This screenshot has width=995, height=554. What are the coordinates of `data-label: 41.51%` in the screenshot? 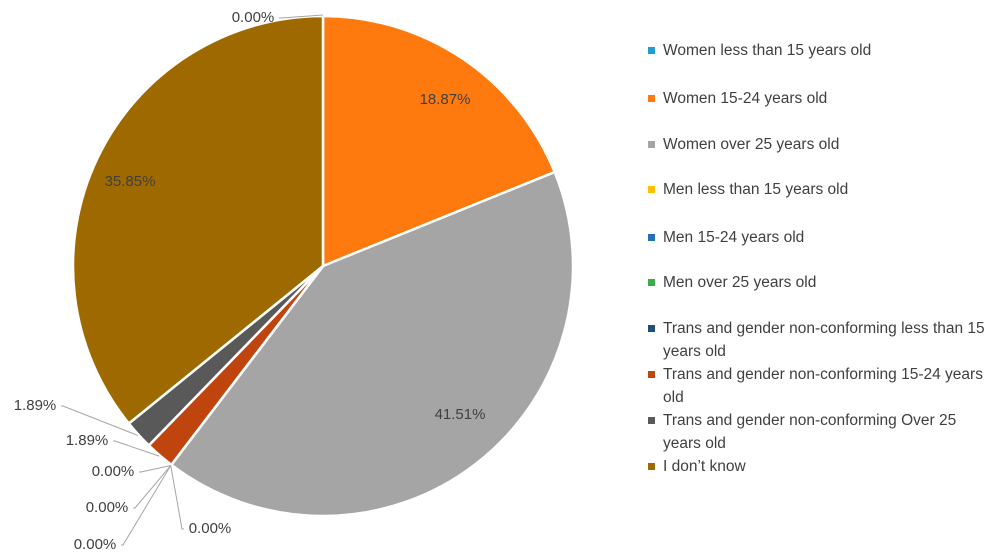 It's located at (460, 414).